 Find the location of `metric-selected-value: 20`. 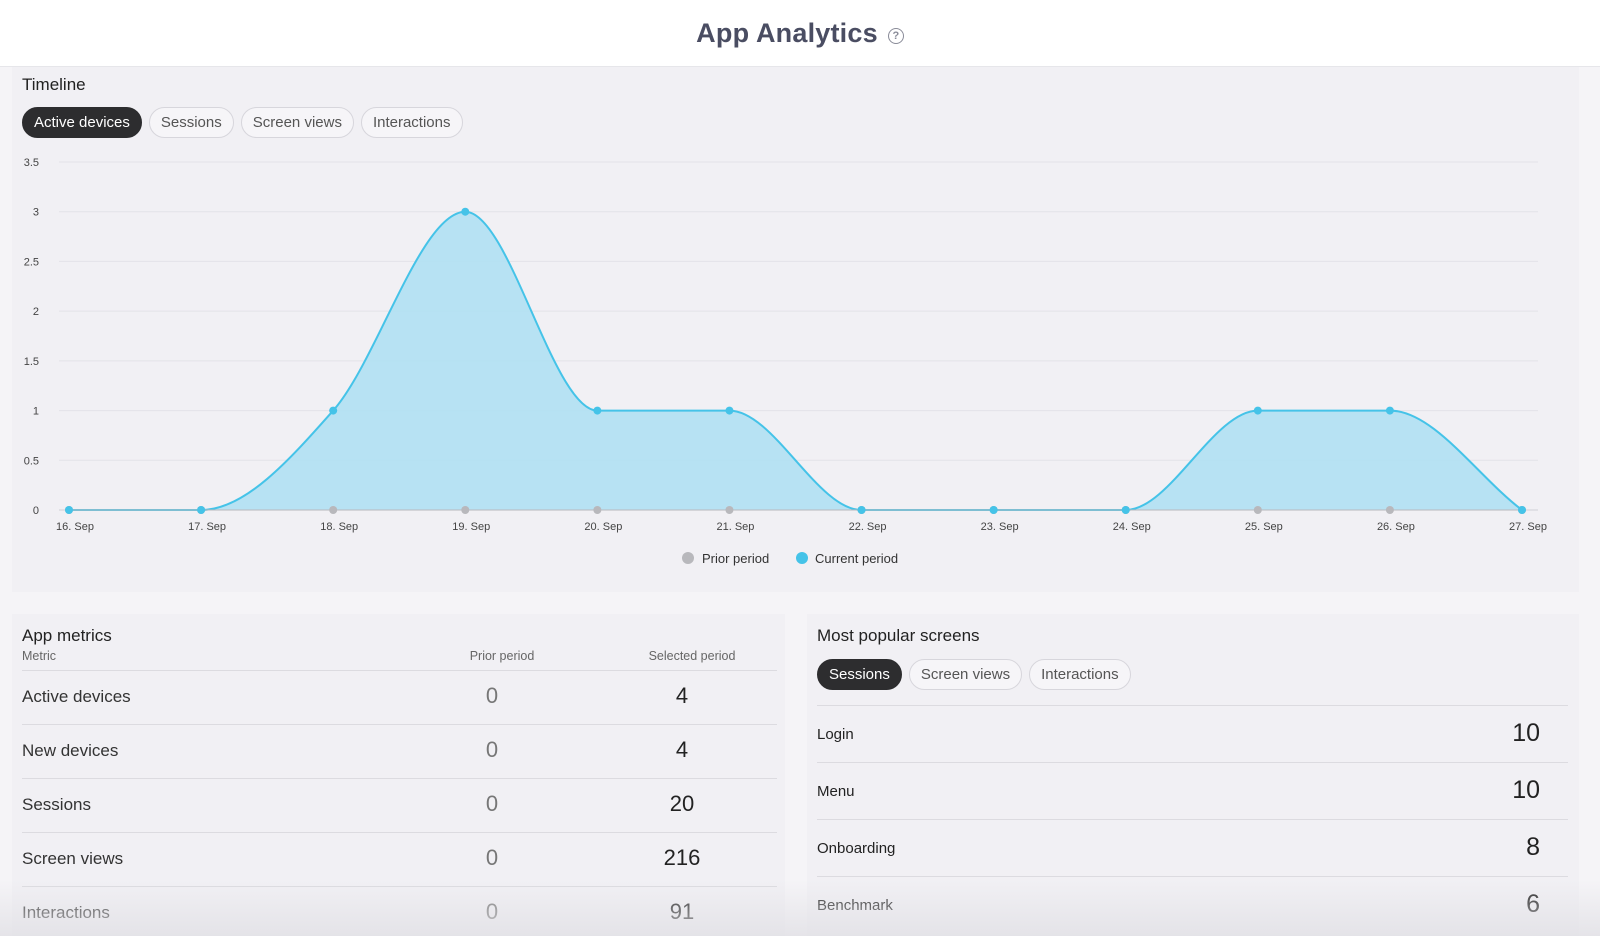

metric-selected-value: 20 is located at coordinates (682, 803).